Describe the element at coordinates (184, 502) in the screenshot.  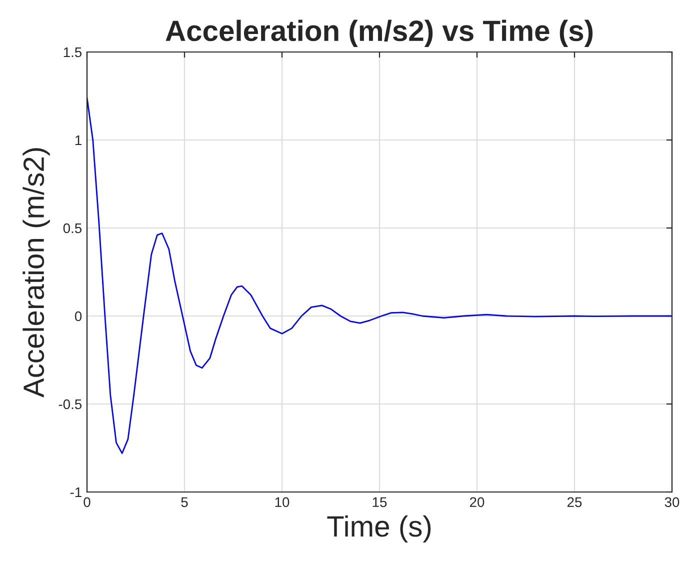
I see `x-tick-label: 5` at that location.